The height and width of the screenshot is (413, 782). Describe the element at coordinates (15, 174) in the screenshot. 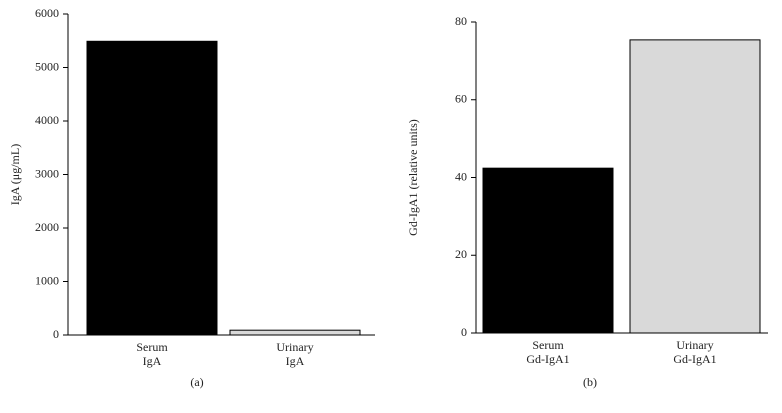

I see `y-axis-label: IgA (μg/mL)` at that location.